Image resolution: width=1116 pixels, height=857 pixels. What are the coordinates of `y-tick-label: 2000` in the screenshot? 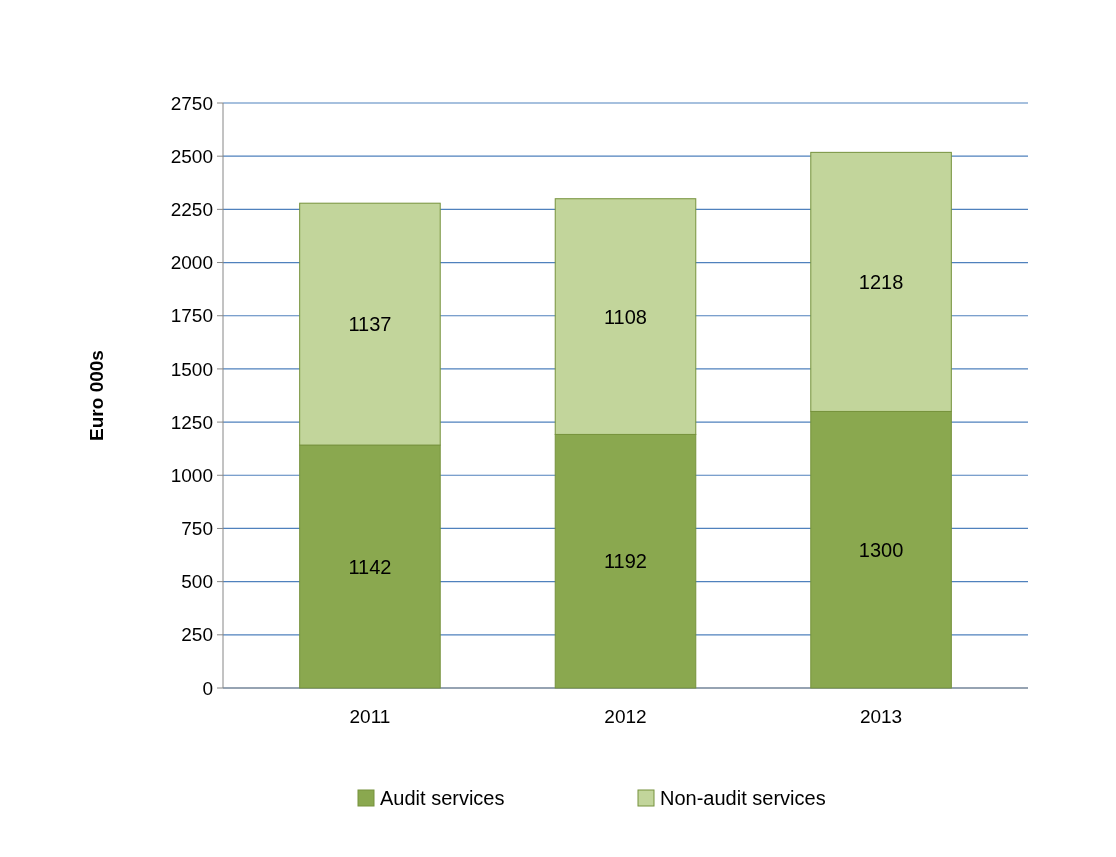 It's located at (191, 263).